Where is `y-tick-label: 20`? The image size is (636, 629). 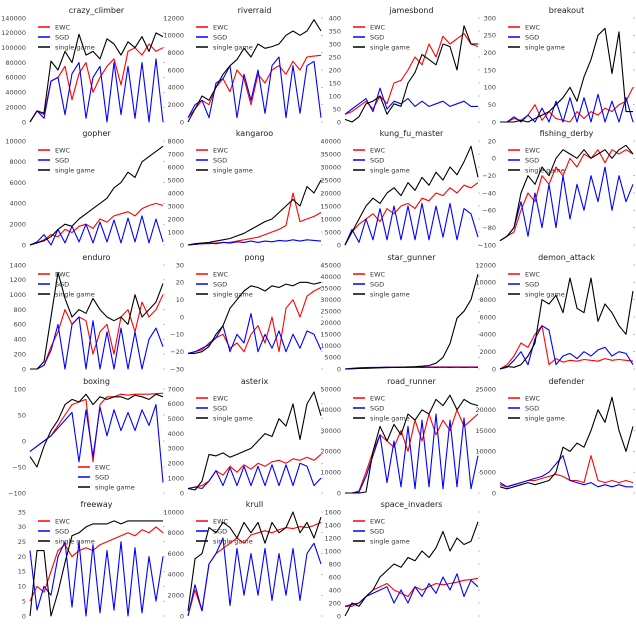 y-tick-label: 20 is located at coordinates (180, 283).